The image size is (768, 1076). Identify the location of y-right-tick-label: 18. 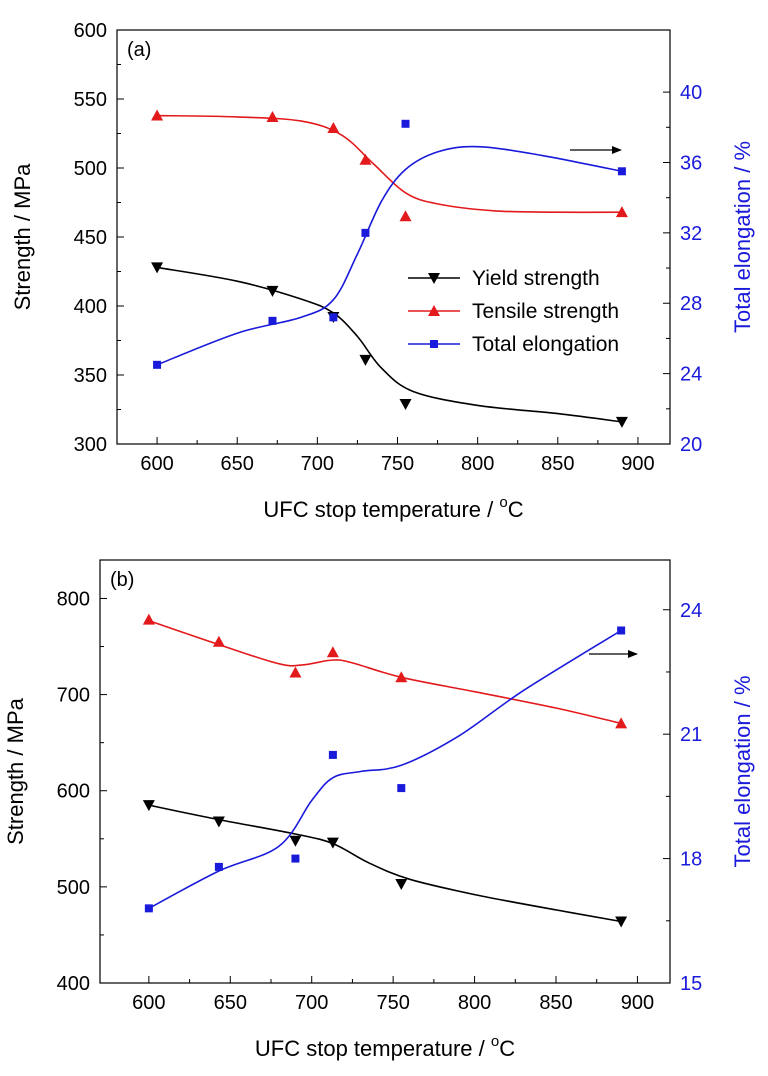
(691, 860).